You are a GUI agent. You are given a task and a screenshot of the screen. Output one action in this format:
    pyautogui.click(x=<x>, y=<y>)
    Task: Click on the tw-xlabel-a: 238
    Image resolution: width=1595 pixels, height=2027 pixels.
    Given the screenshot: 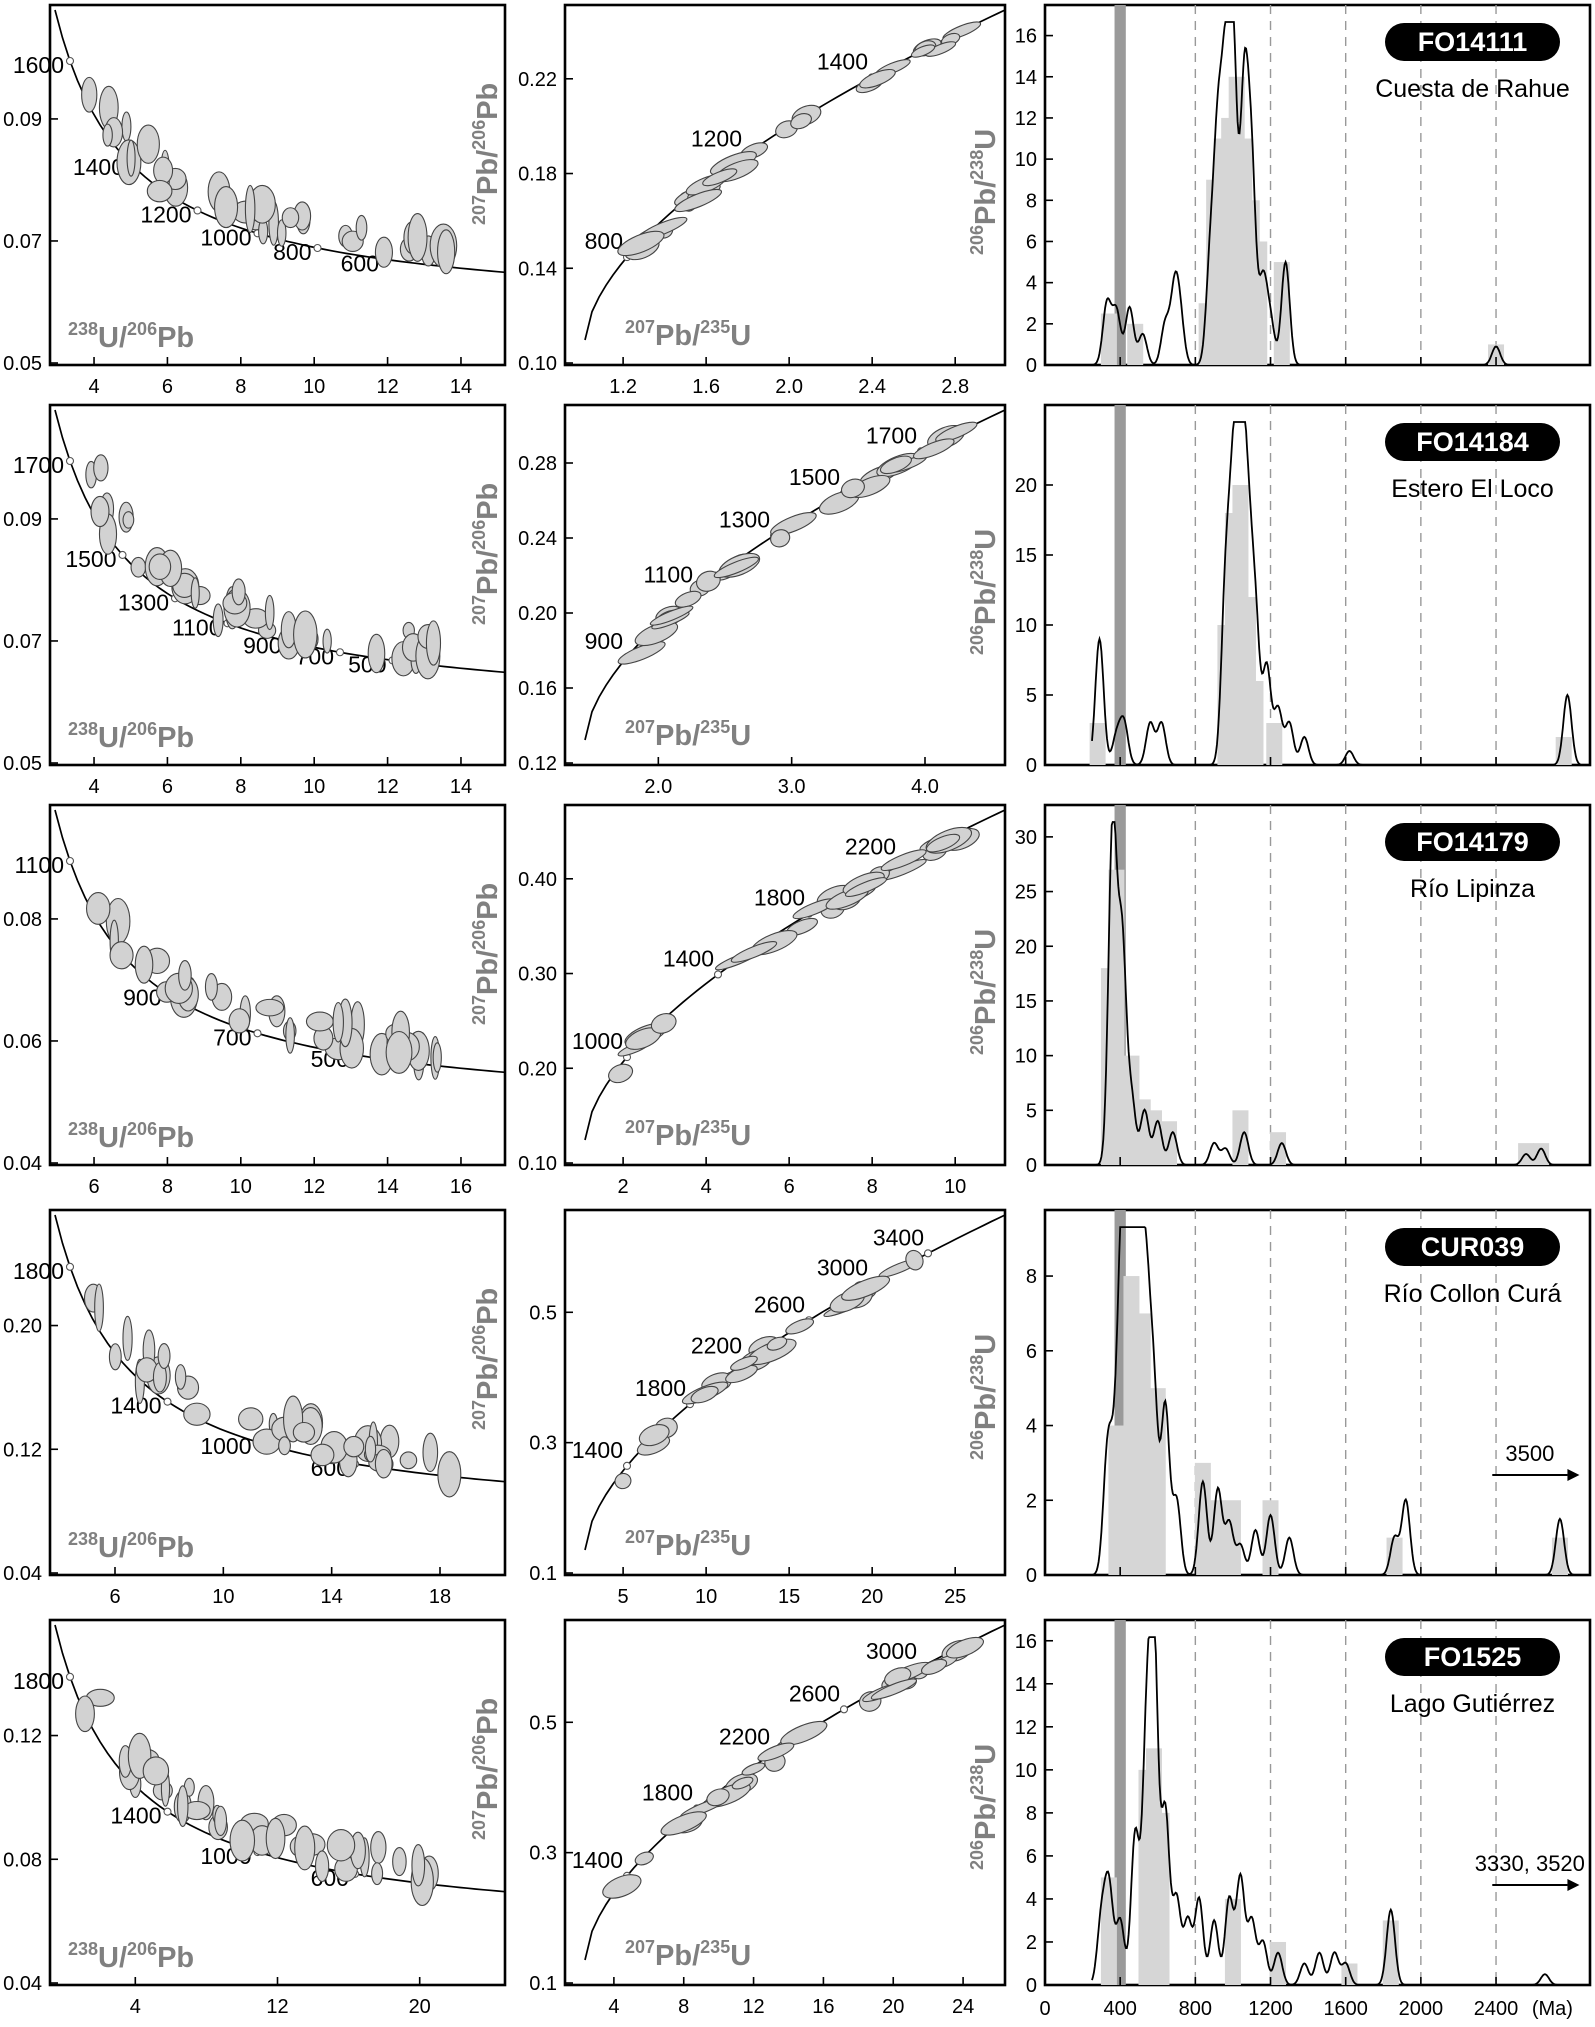 What is the action you would take?
    pyautogui.click(x=83, y=329)
    